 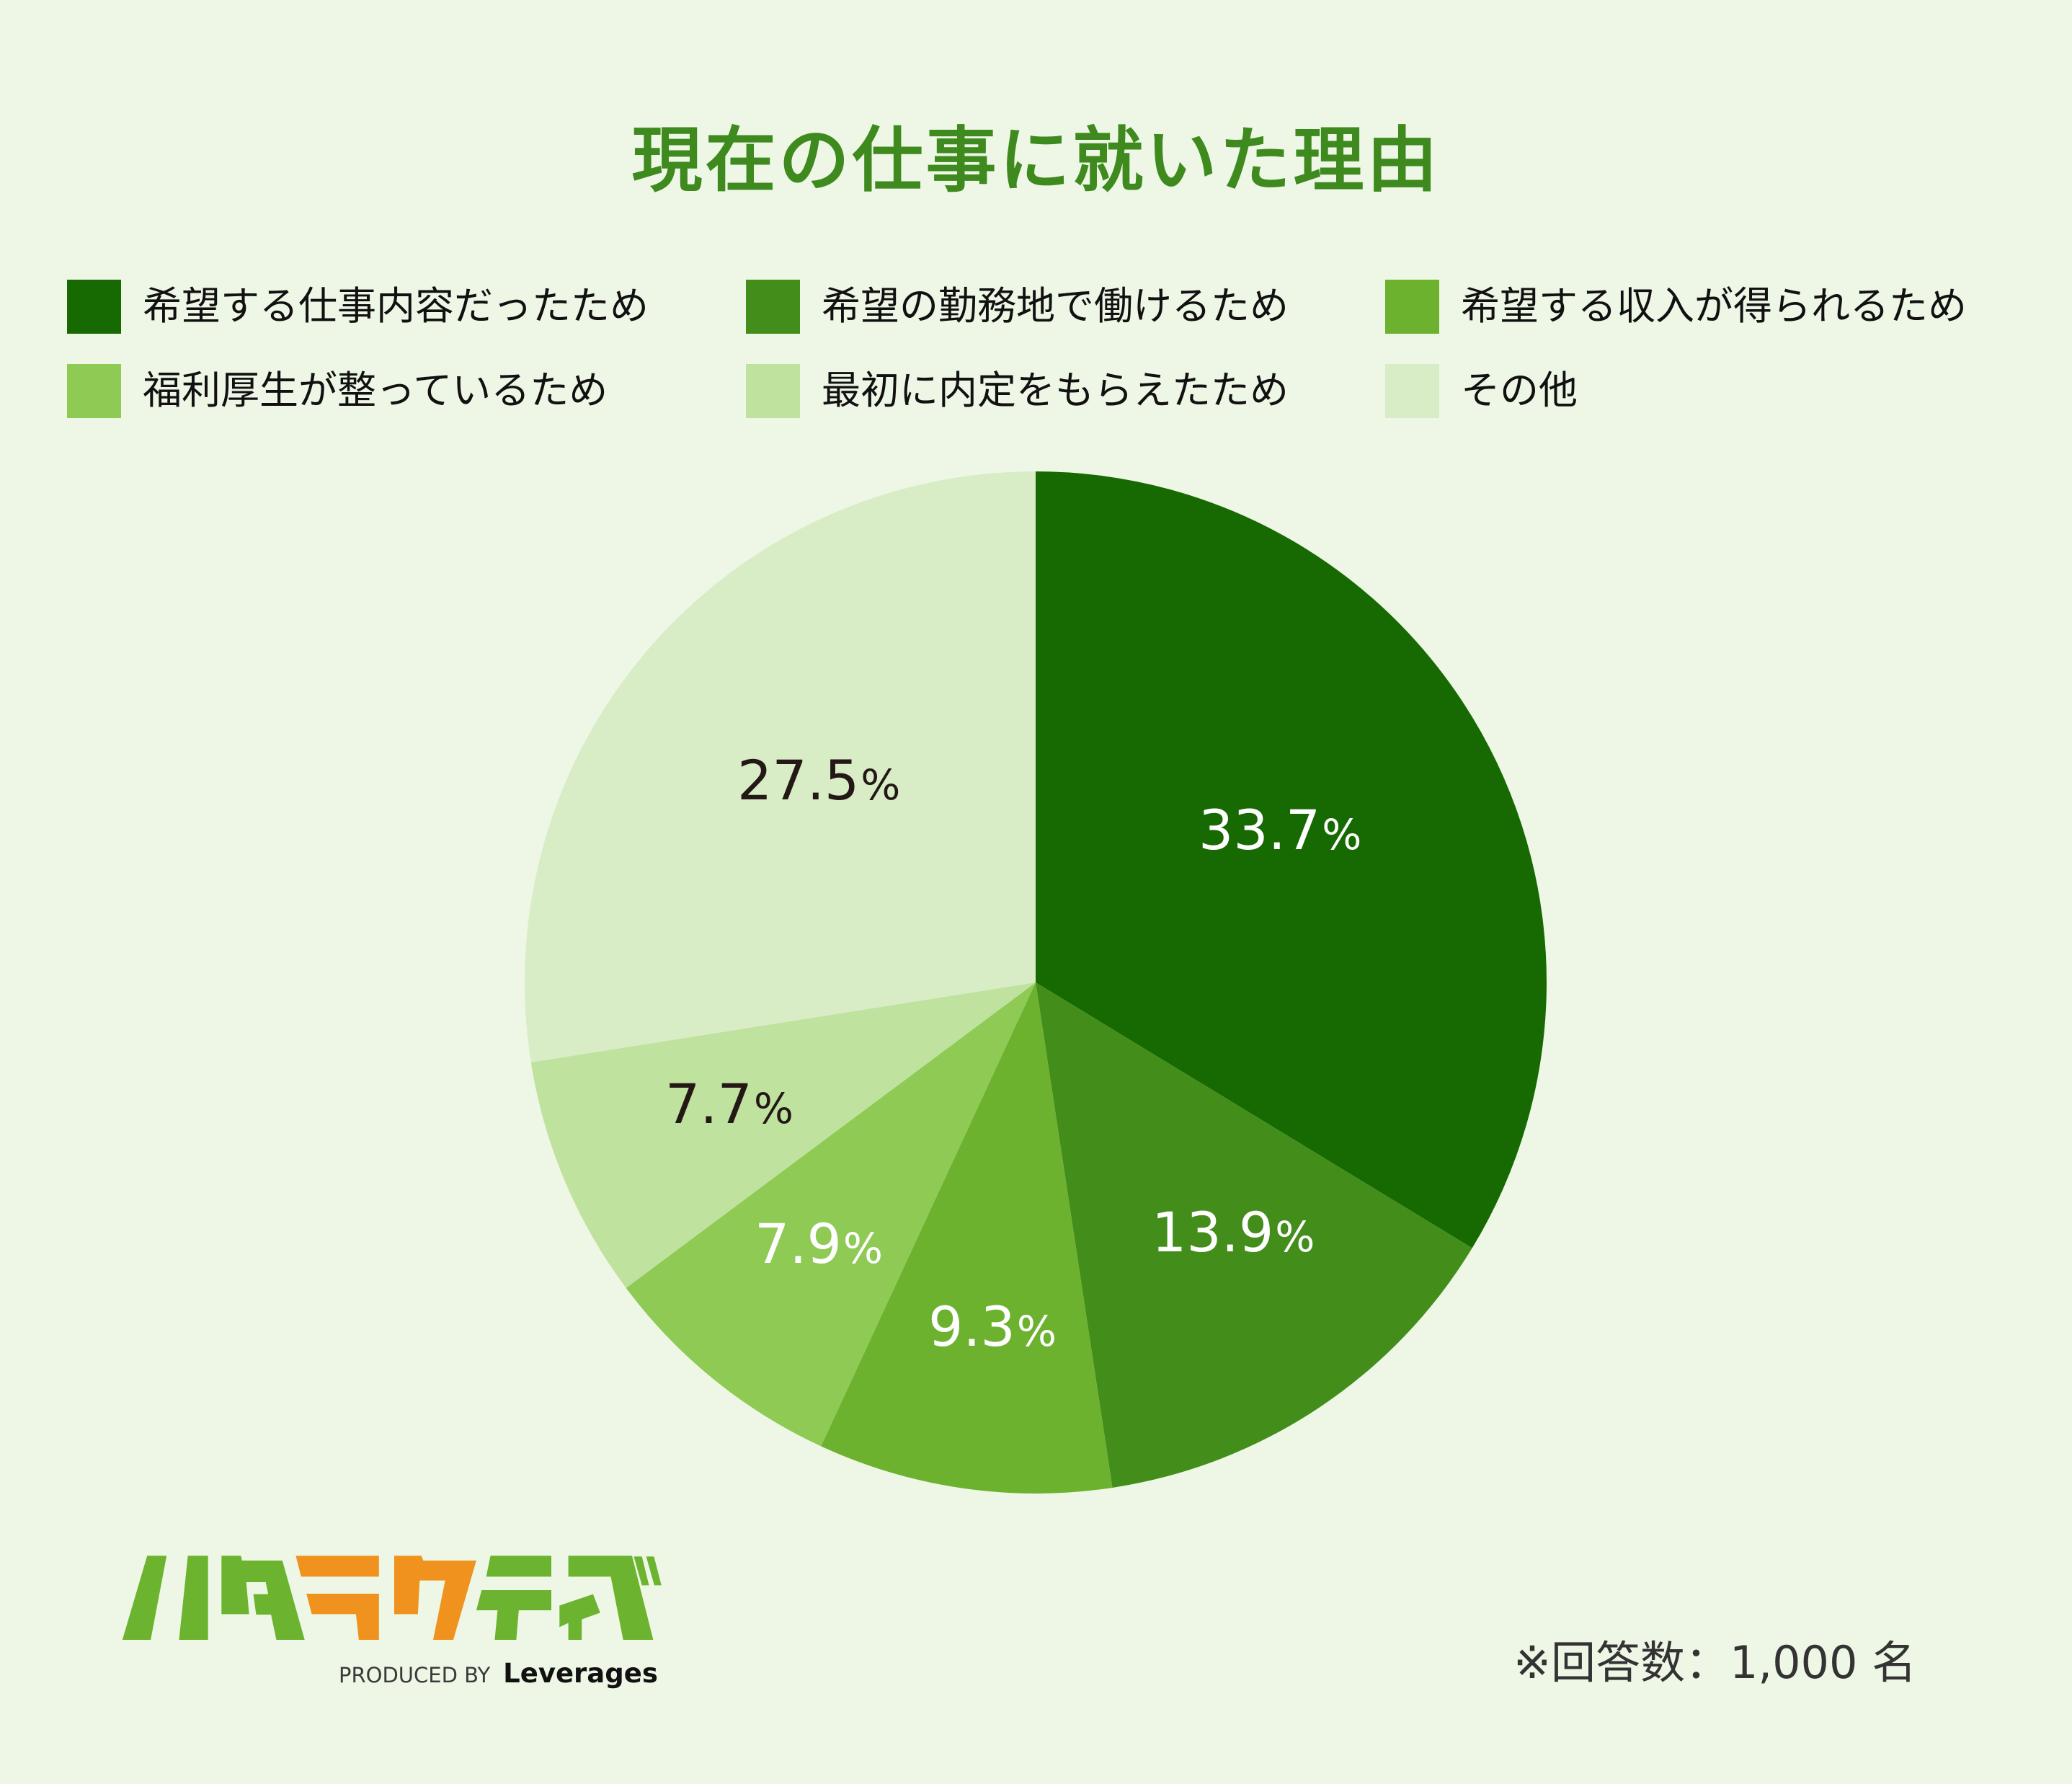 I want to click on produced-by-credit: PRODUCED BY Leverages, so click(x=498, y=1673).